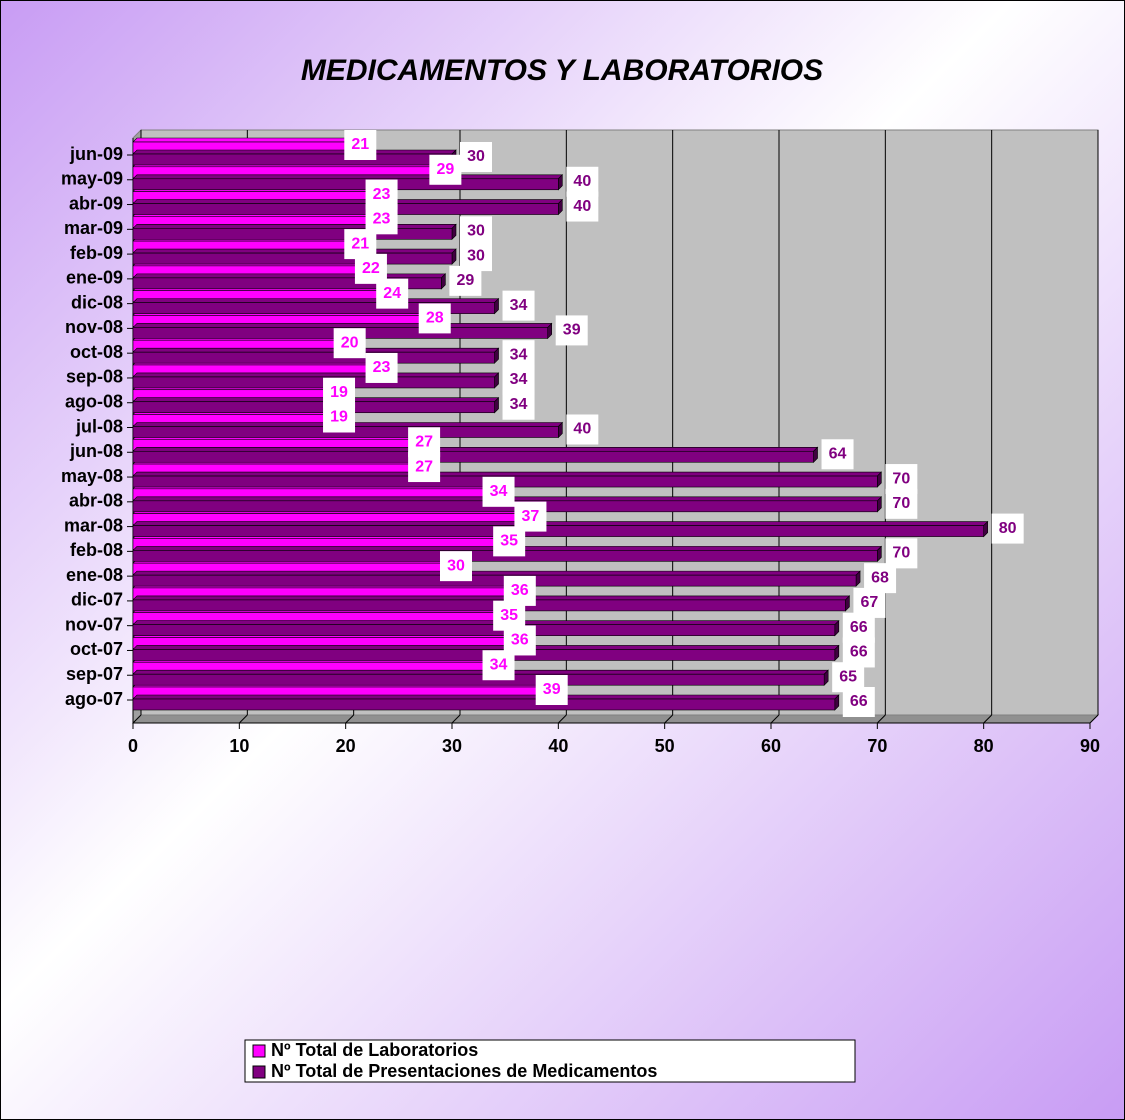  Describe the element at coordinates (520, 590) in the screenshot. I see `data-label: 36` at that location.